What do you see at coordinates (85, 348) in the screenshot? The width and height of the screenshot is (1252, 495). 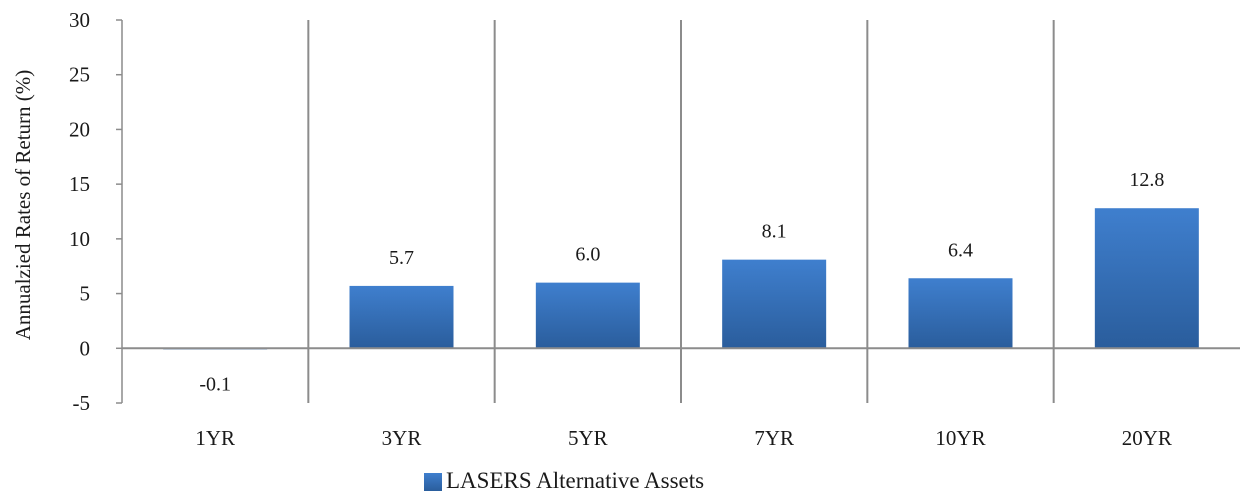 I see `y-tick-label: 0` at bounding box center [85, 348].